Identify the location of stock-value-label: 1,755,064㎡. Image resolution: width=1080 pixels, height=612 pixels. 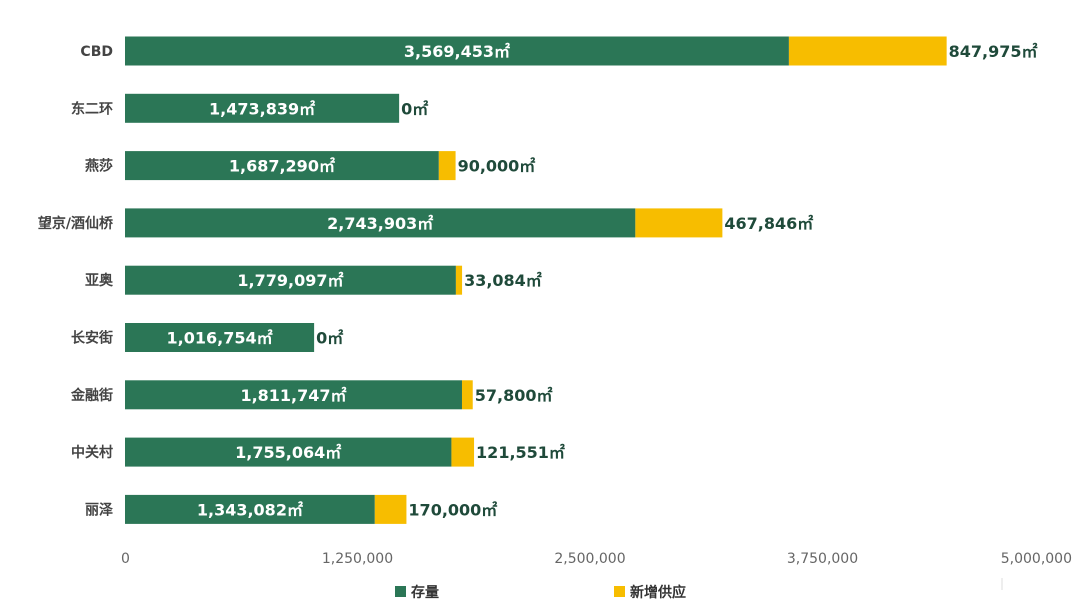
(288, 452).